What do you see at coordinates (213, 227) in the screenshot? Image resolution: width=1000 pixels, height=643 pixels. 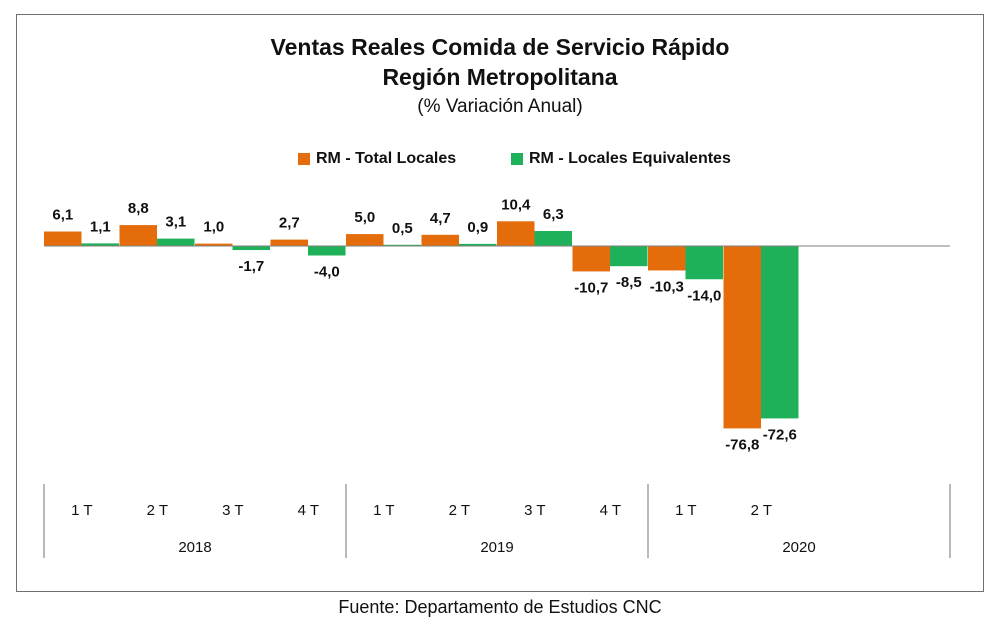 I see `data-label: 1,0` at bounding box center [213, 227].